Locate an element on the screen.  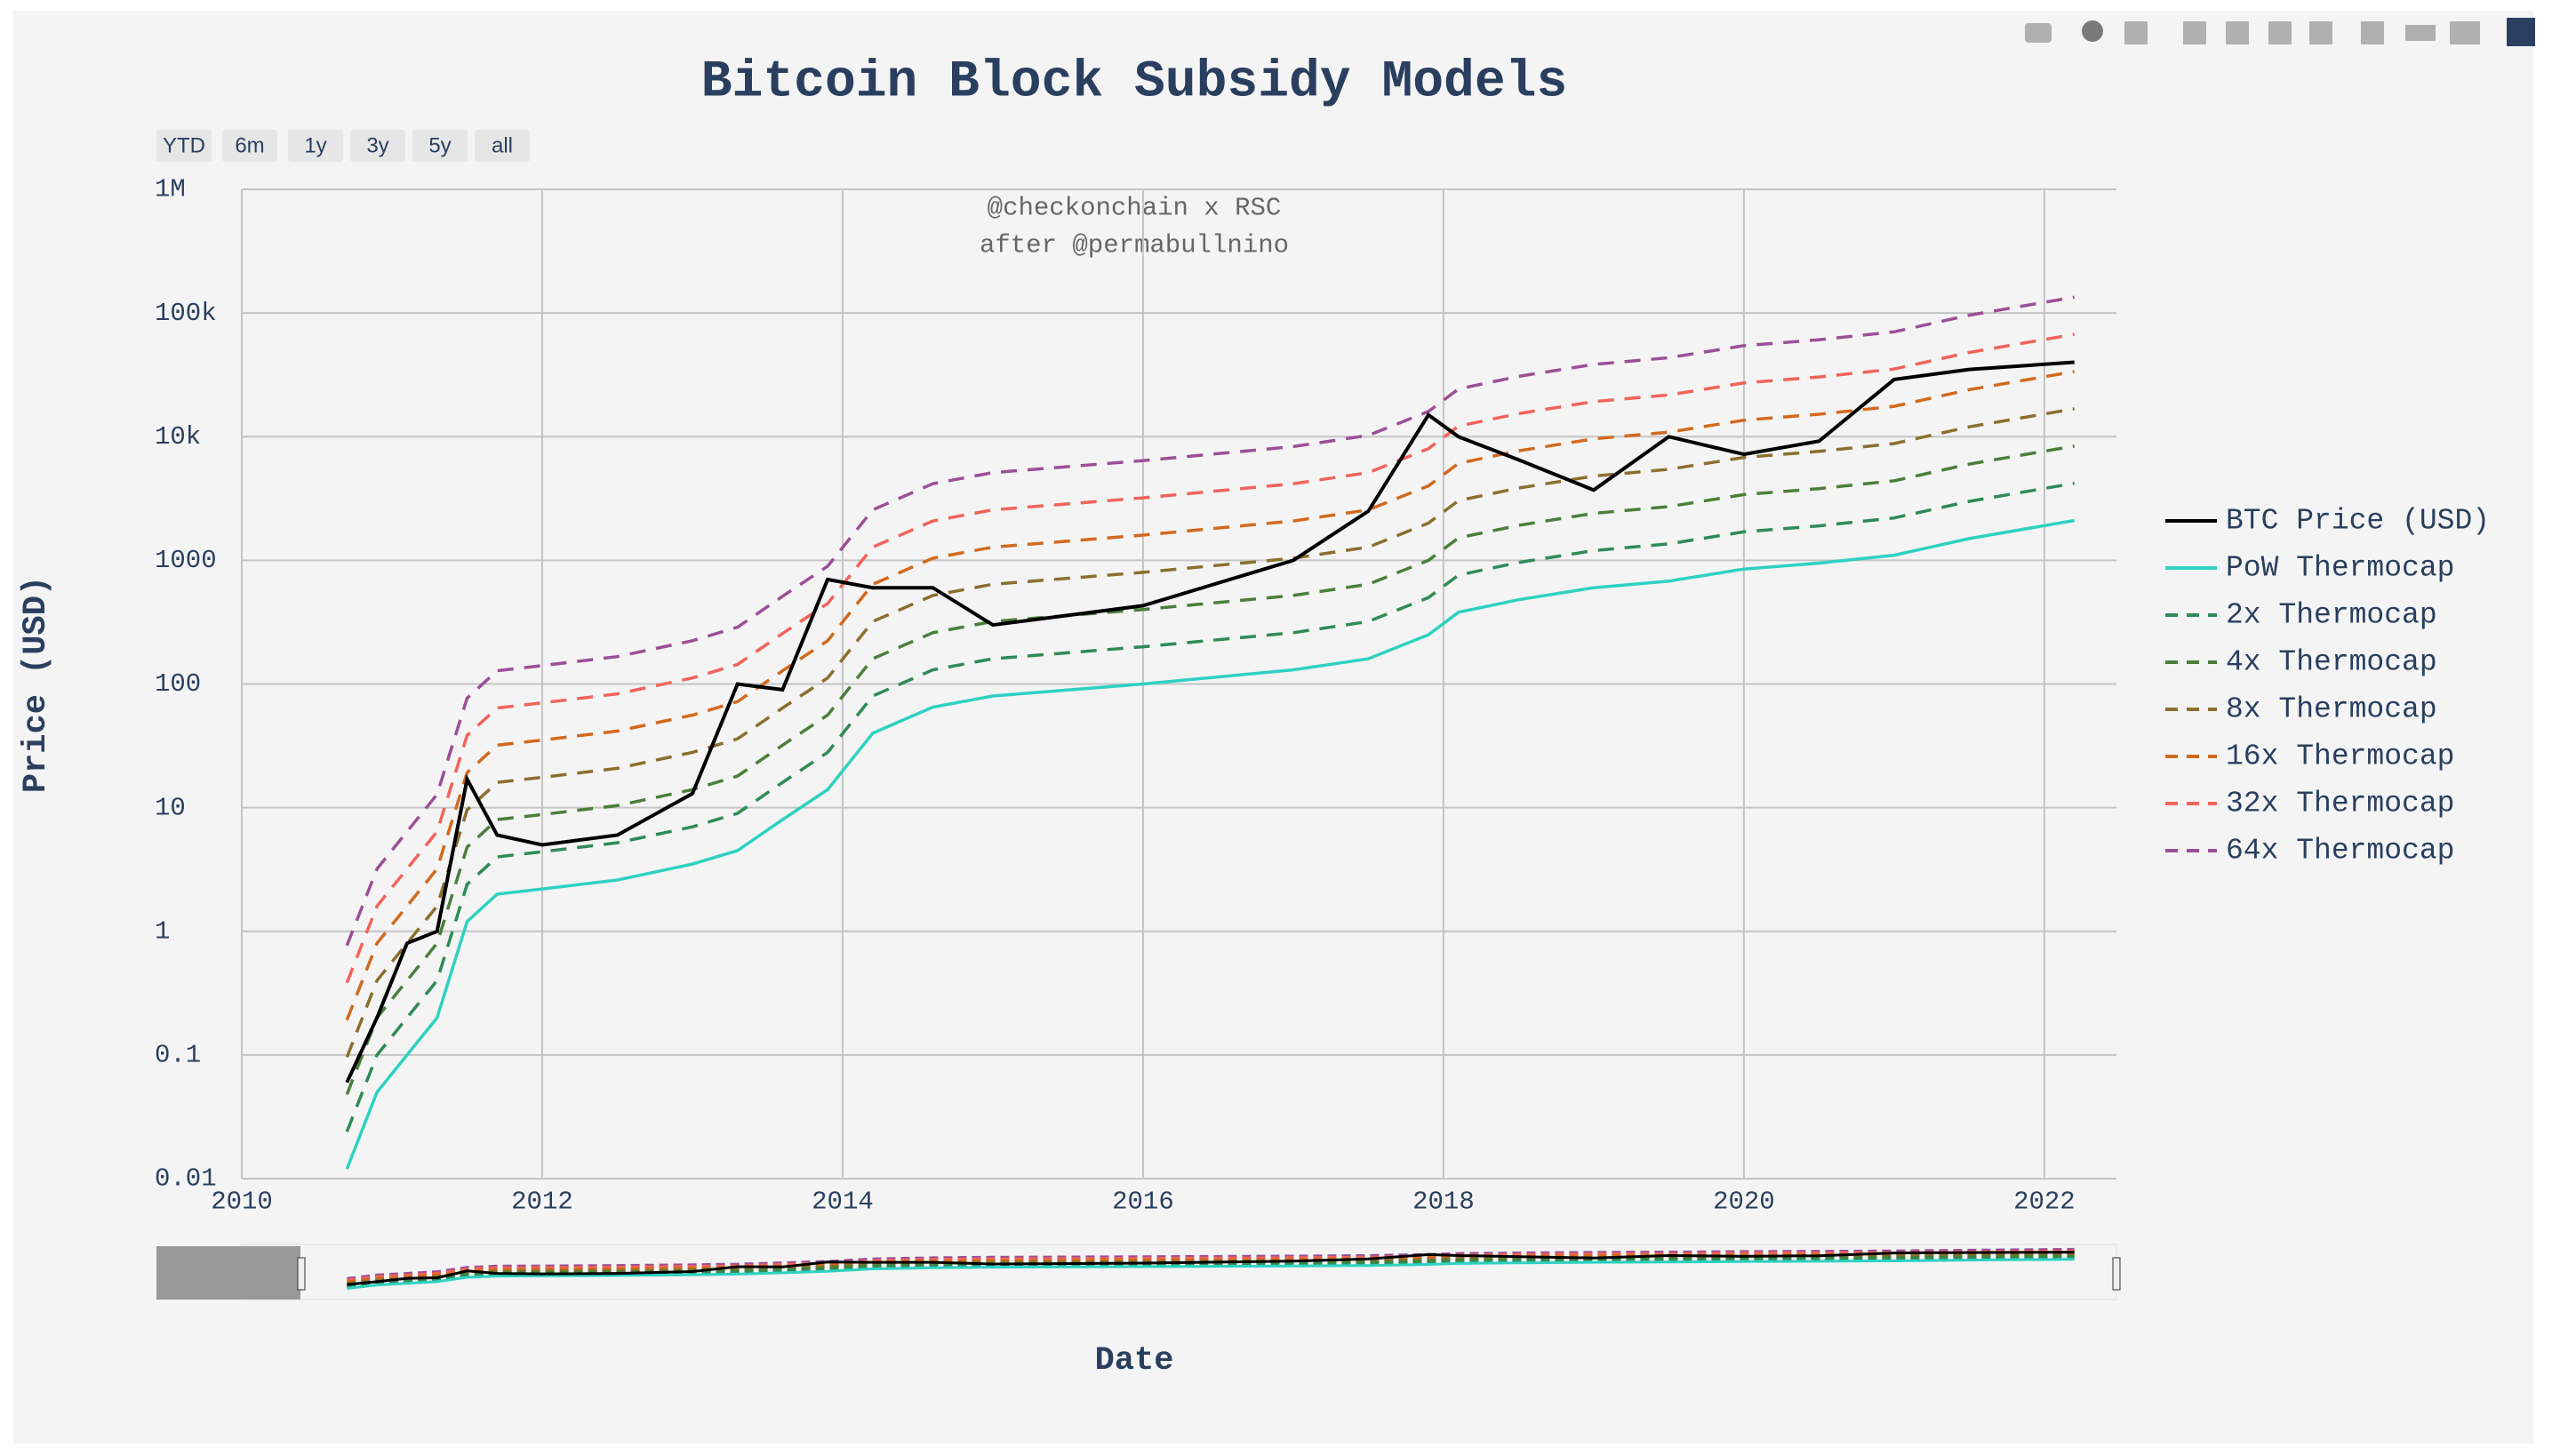
range-button-label: 3y is located at coordinates (377, 145).